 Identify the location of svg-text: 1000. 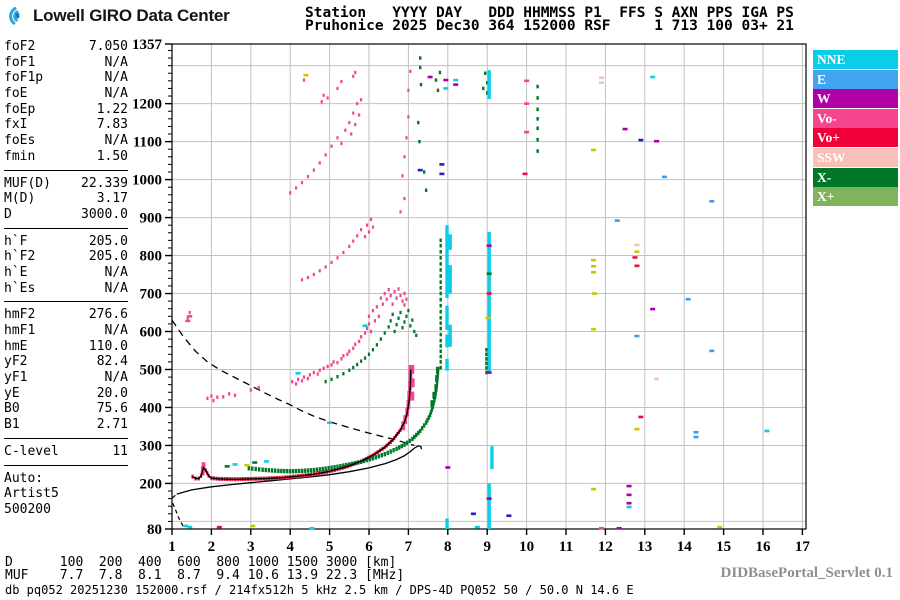
(147, 181).